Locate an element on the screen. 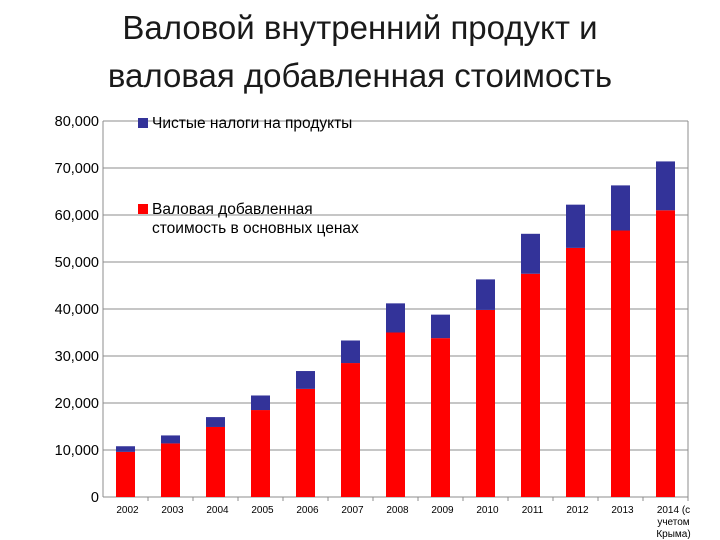 The image size is (720, 540). x-tick-label: 2004 is located at coordinates (217, 510).